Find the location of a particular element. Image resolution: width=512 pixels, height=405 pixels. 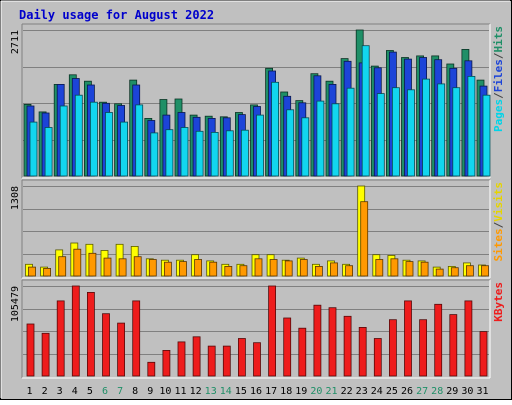

x-tick-label: 9 is located at coordinates (150, 391).